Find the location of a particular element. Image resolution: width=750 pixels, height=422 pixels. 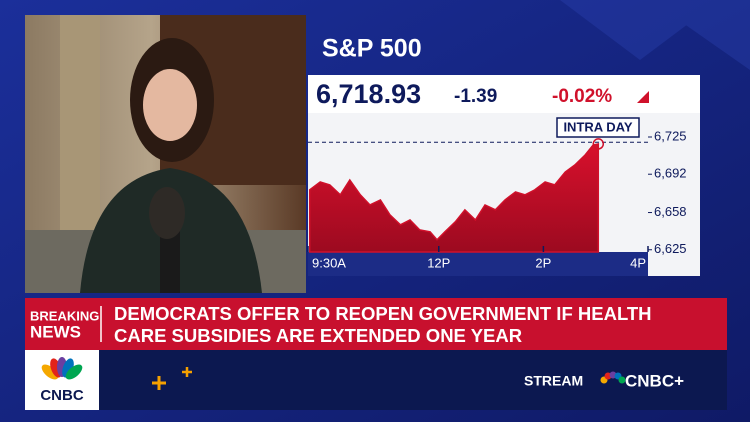

price-area is located at coordinates (454, 197).